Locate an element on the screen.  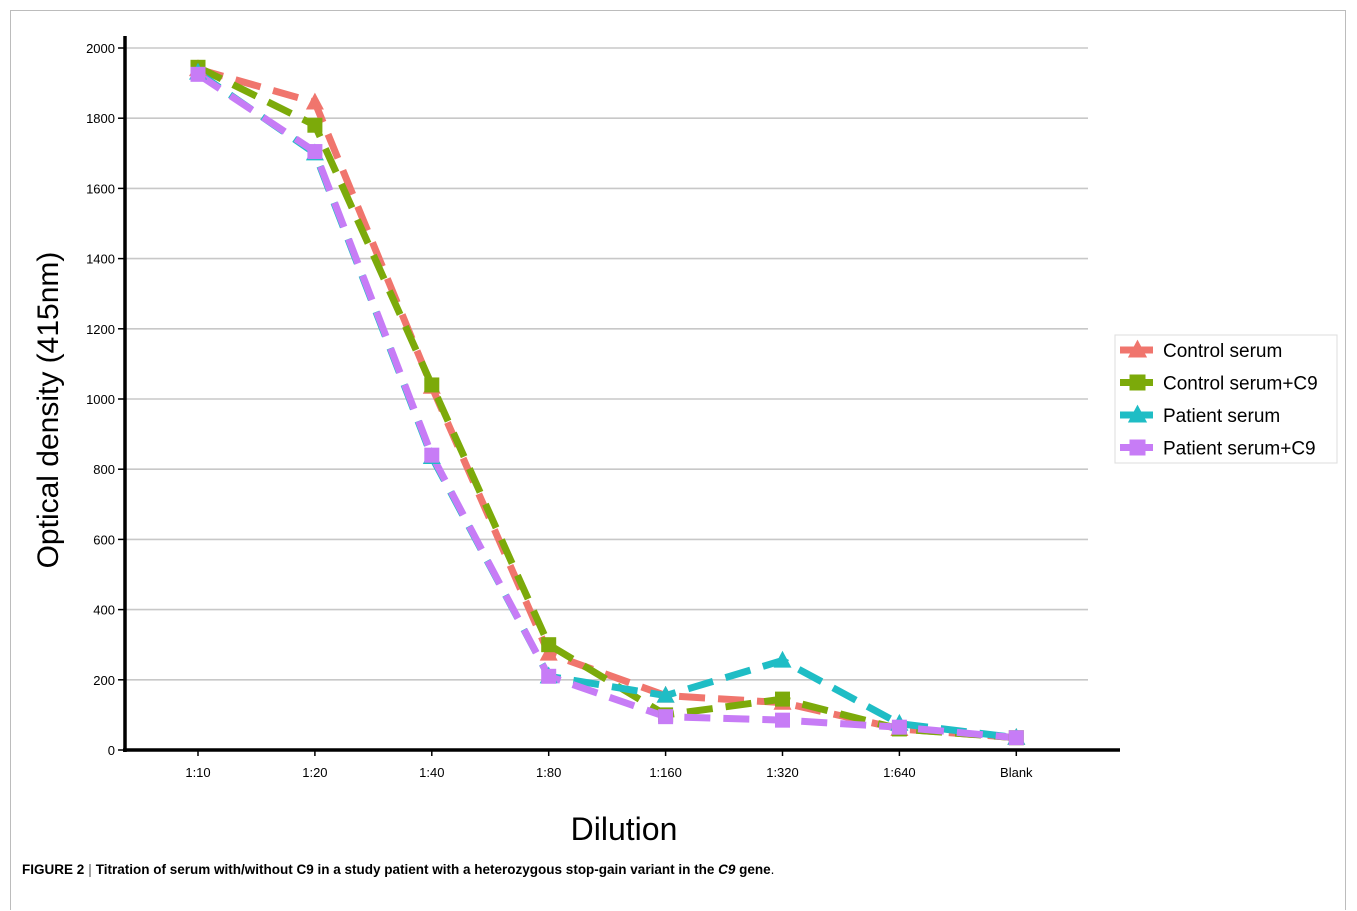
legend-label: Patient serum+C9 is located at coordinates (1239, 449).